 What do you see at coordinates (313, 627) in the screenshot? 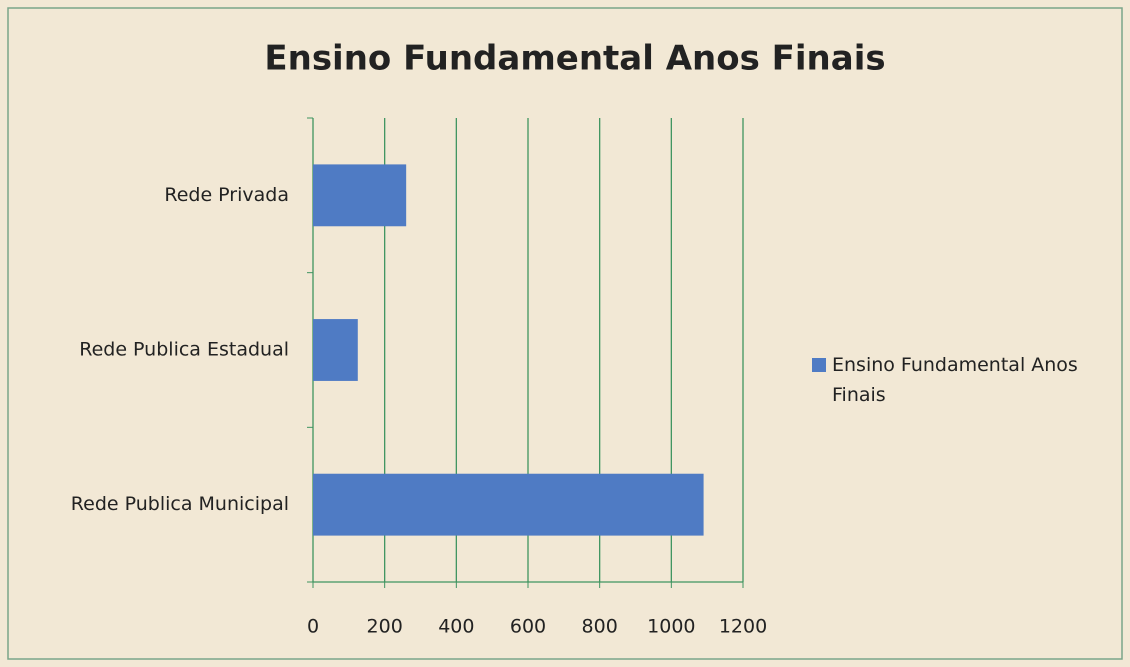
I see `x-tick-label: 0` at bounding box center [313, 627].